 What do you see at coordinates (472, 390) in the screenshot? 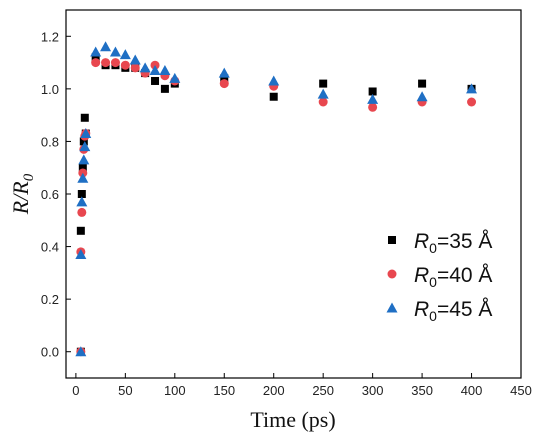
I see `x-tick-label: 400` at bounding box center [472, 390].